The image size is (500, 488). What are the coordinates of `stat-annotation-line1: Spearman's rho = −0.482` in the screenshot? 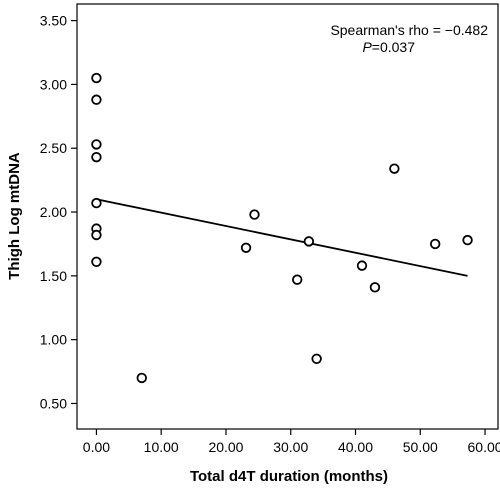 It's located at (409, 30).